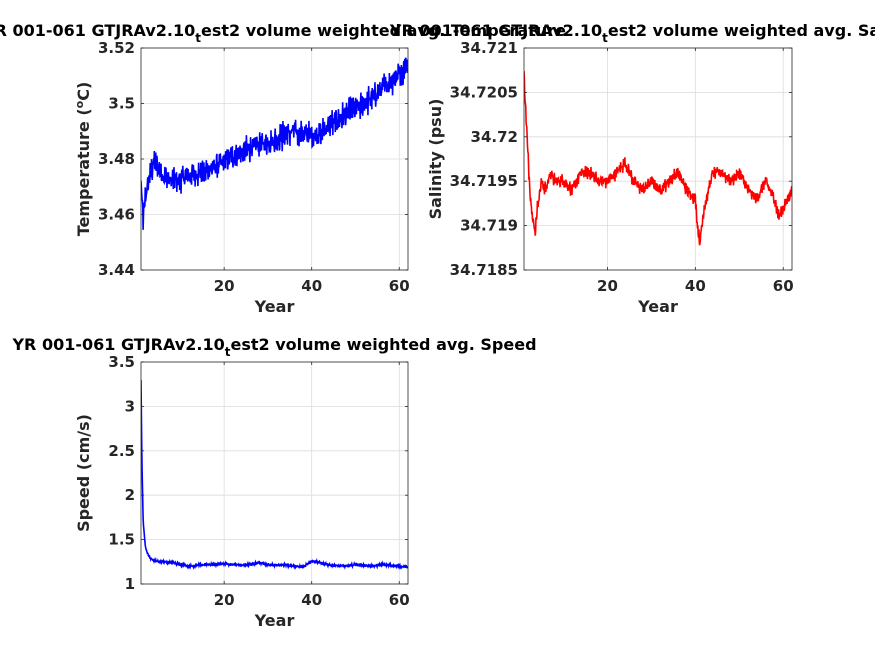  I want to click on y-tick-label: 34.72, so click(494, 137).